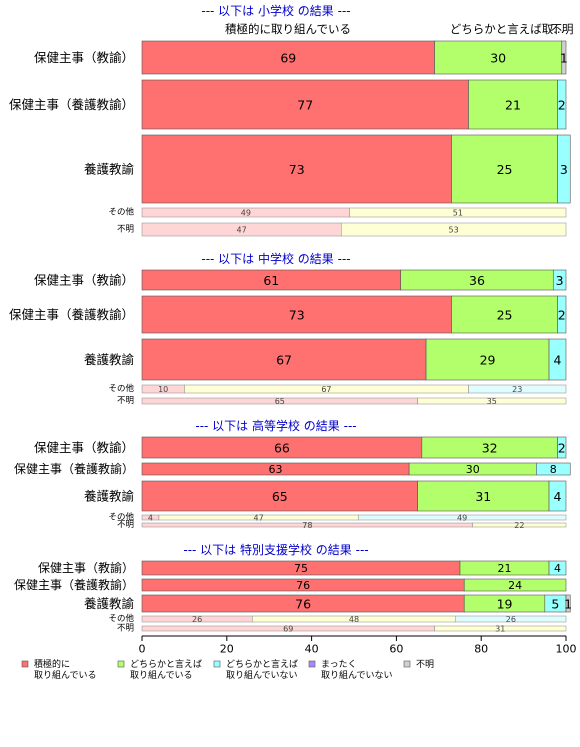 This screenshot has height=747, width=580. Describe the element at coordinates (337, 517) in the screenshot. I see `minor-bar-row: その他 4 47 49` at that location.